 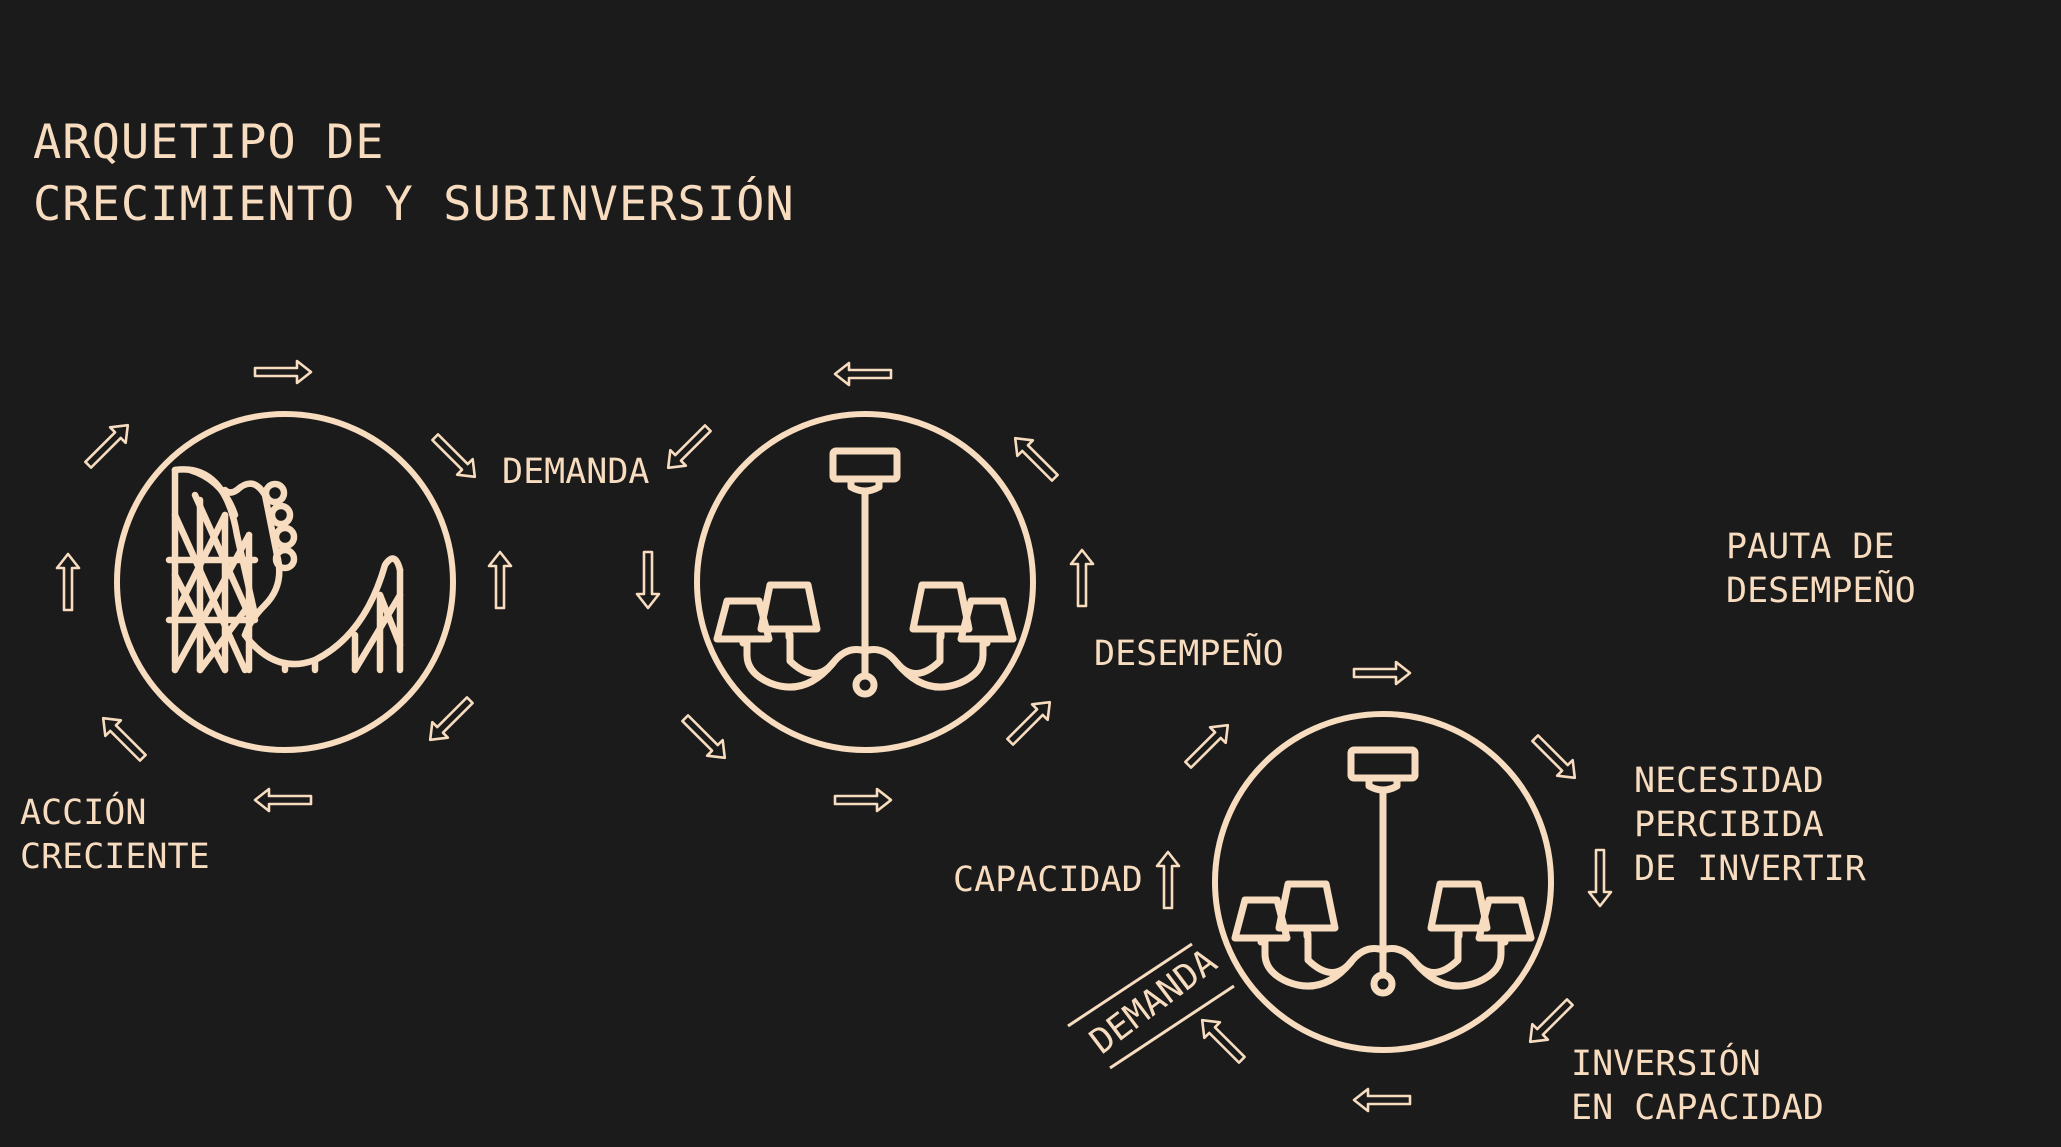 What do you see at coordinates (1172, 1027) in the screenshot?
I see `demanda-tag-line-bottom` at bounding box center [1172, 1027].